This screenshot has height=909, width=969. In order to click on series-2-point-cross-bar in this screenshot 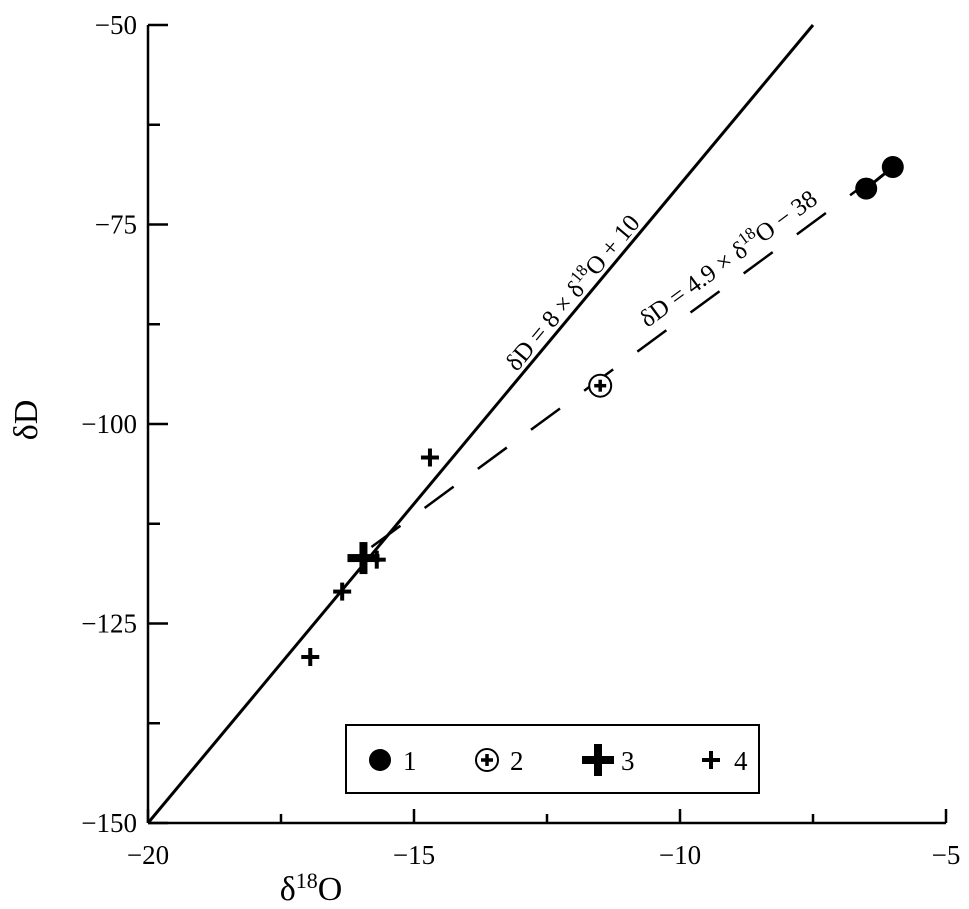, I will do `click(600, 385)`.